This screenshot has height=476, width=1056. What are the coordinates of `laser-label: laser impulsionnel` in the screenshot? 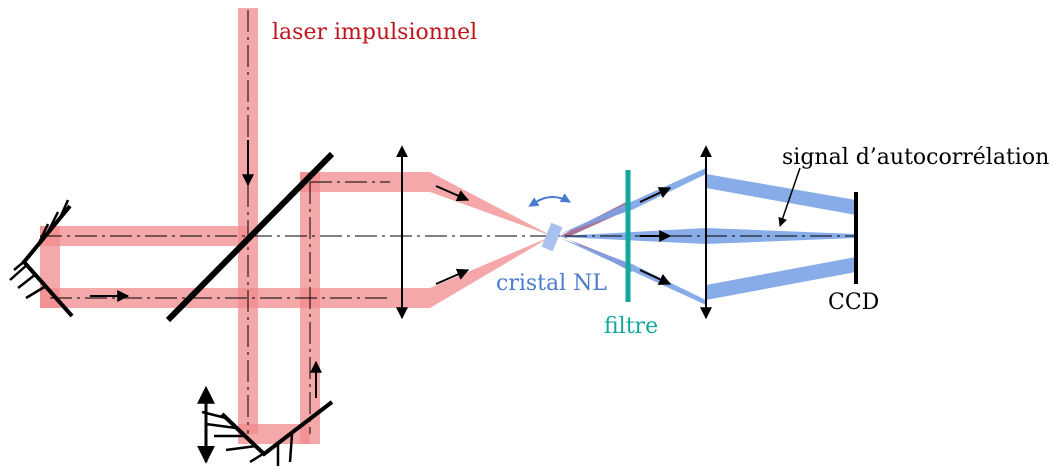 It's located at (374, 32).